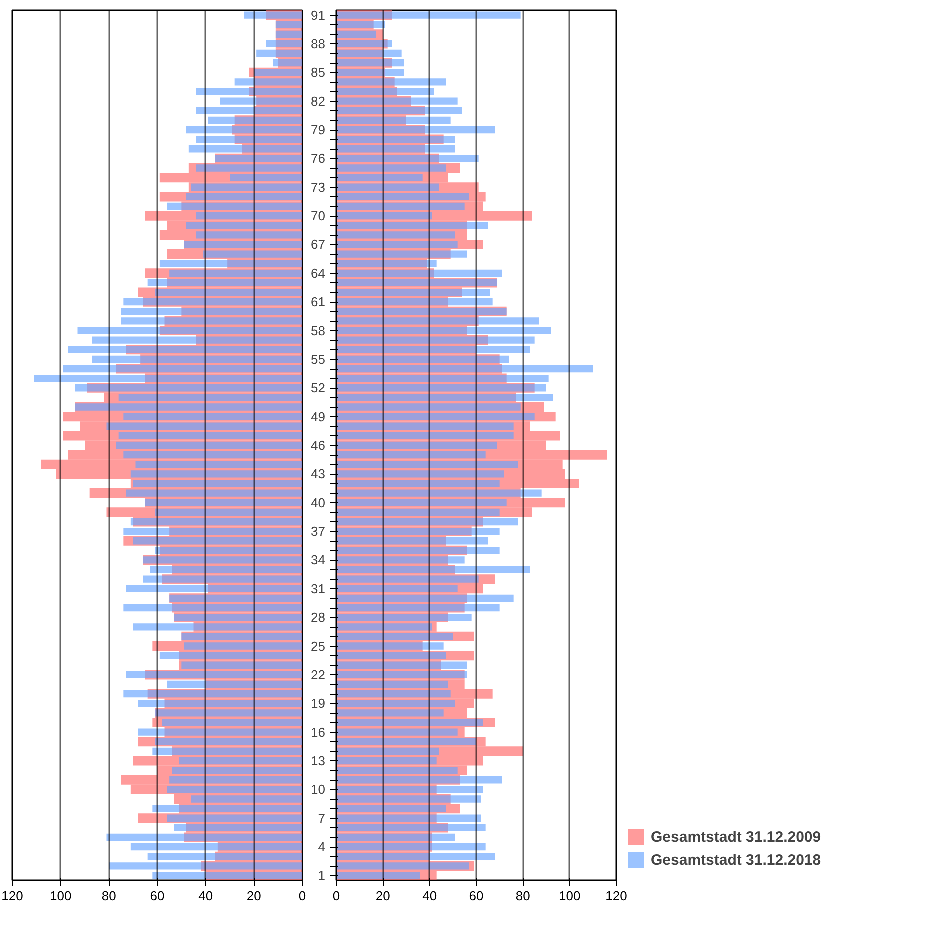 The height and width of the screenshot is (939, 950). I want to click on y-tick-label: 58, so click(318, 330).